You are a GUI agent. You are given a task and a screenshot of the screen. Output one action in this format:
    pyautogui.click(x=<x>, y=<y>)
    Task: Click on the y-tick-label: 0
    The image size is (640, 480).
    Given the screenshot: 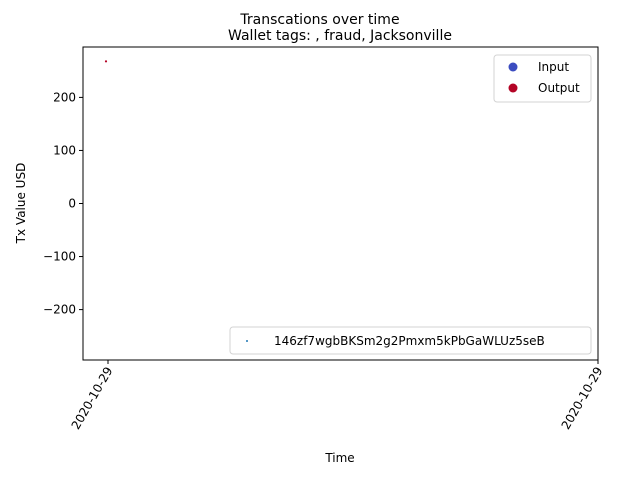 What is the action you would take?
    pyautogui.click(x=72, y=204)
    